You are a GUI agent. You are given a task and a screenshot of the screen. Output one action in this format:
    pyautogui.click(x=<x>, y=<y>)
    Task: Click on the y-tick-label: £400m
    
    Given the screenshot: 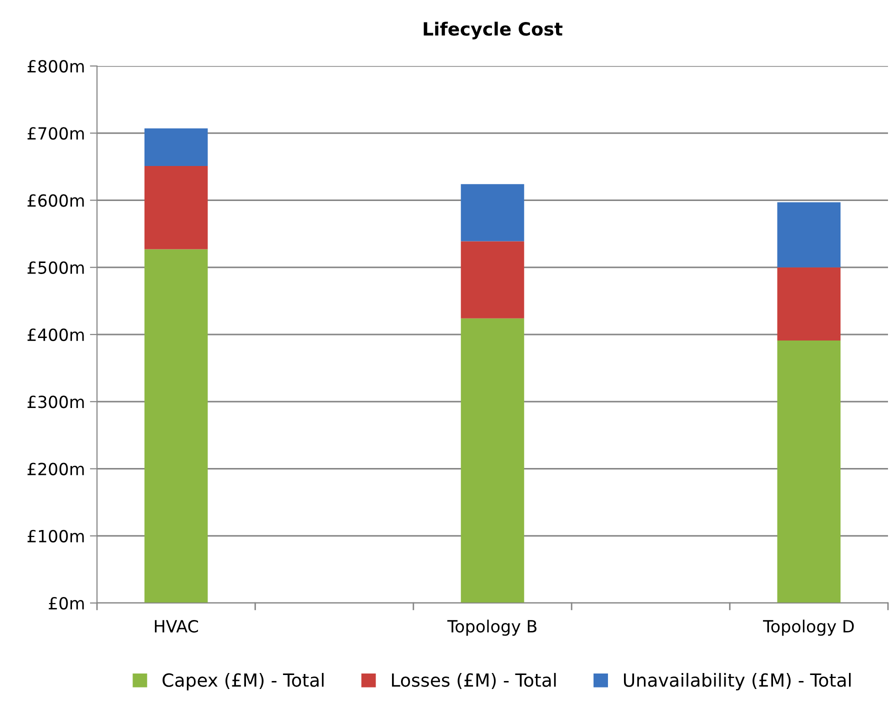 What is the action you would take?
    pyautogui.click(x=56, y=335)
    